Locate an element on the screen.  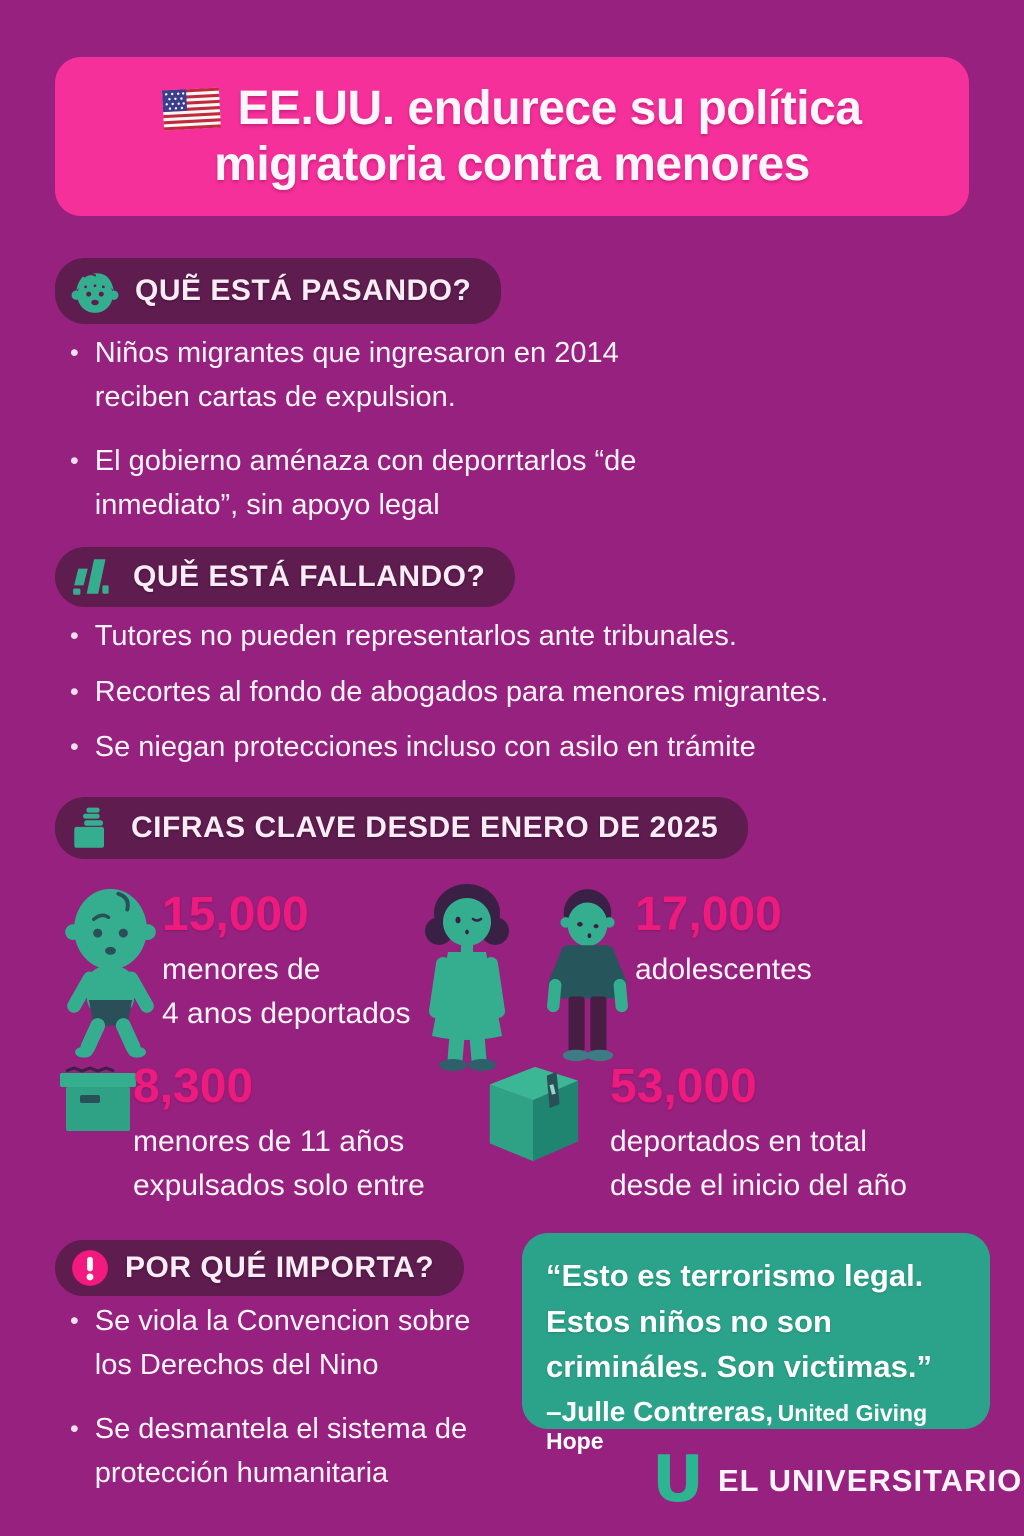
stat-label-line: 4 anos deportados is located at coordinates (286, 1013).